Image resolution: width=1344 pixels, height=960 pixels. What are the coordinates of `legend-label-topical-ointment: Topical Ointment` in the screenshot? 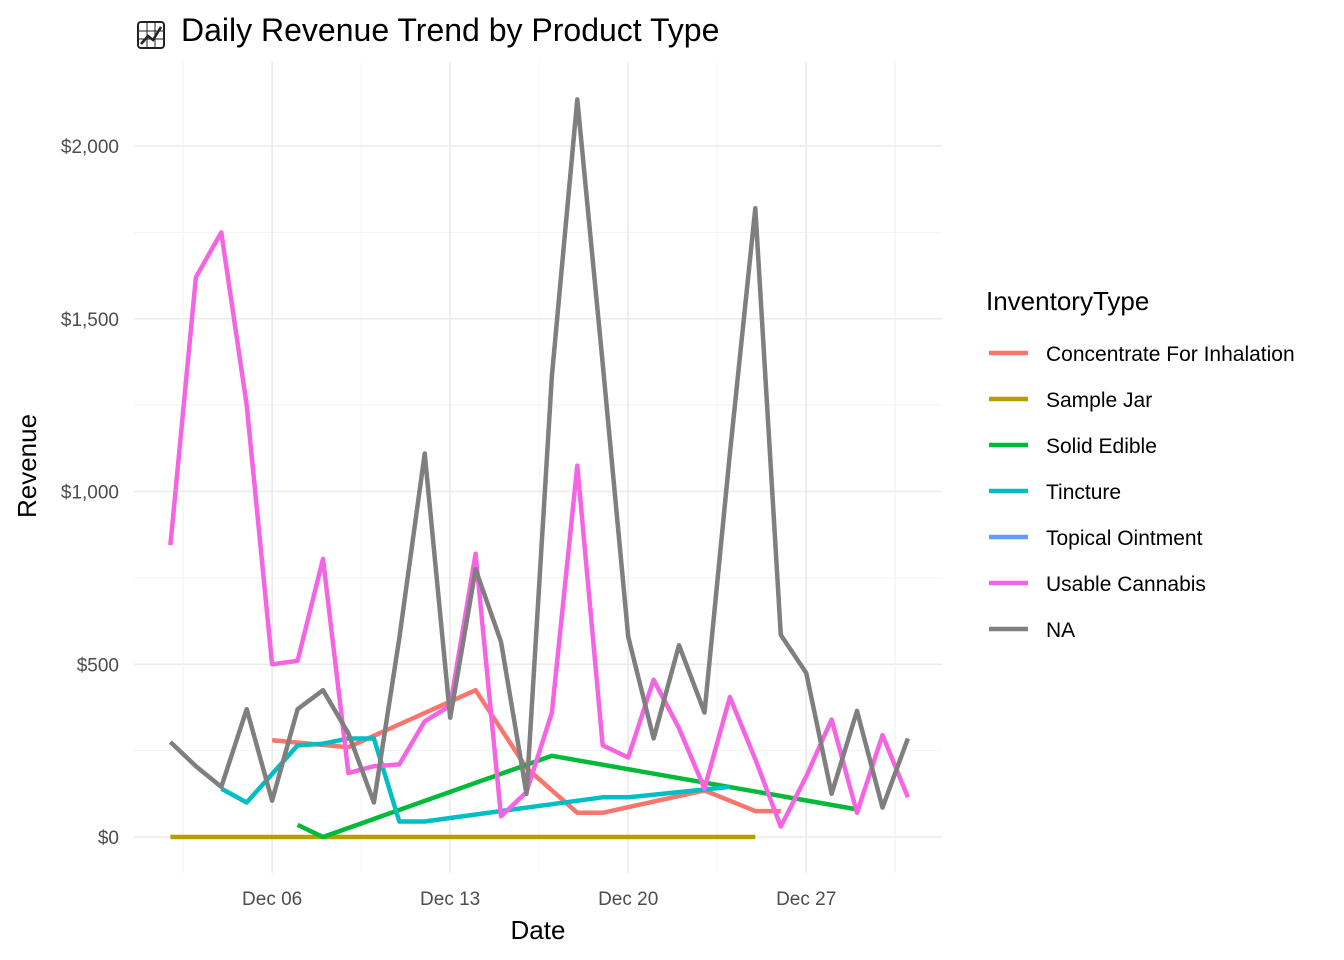 It's located at (1124, 538).